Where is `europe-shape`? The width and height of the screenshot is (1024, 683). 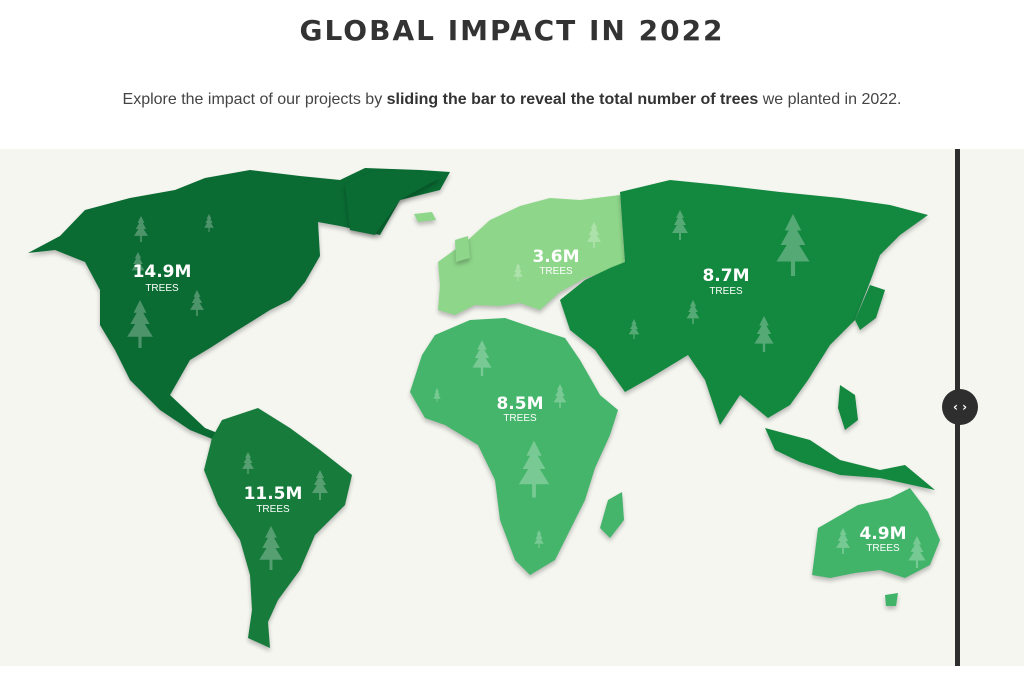
europe-shape is located at coordinates (531, 255).